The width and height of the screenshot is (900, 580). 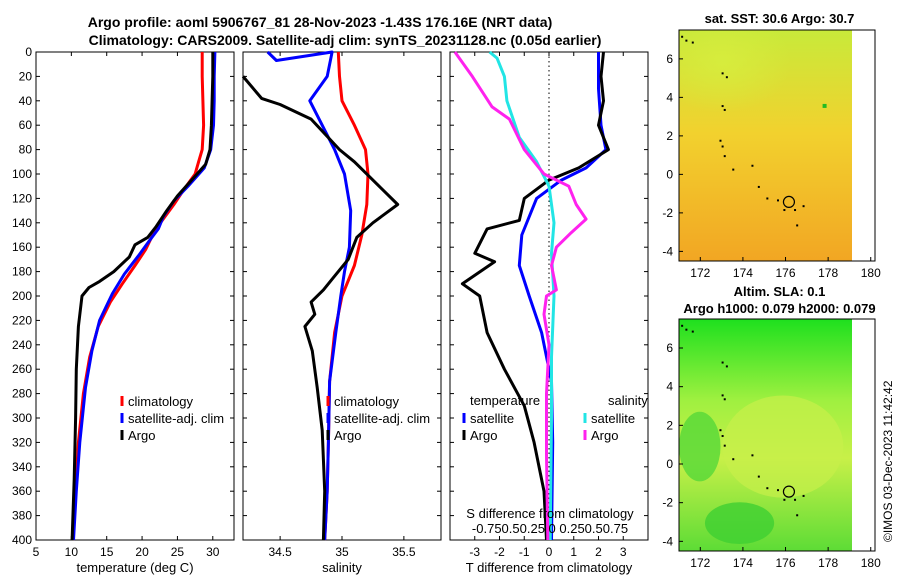 What do you see at coordinates (550, 513) in the screenshot?
I see `x-axis-top-label: S difference from climatology` at bounding box center [550, 513].